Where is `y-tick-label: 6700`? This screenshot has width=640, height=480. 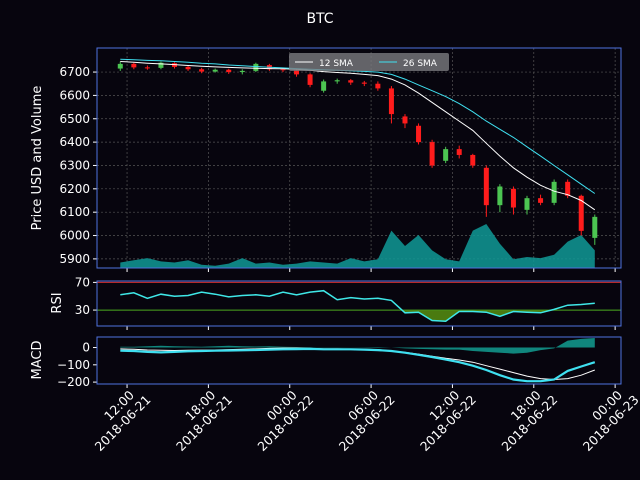
y-tick-label: 6700 is located at coordinates (74, 72).